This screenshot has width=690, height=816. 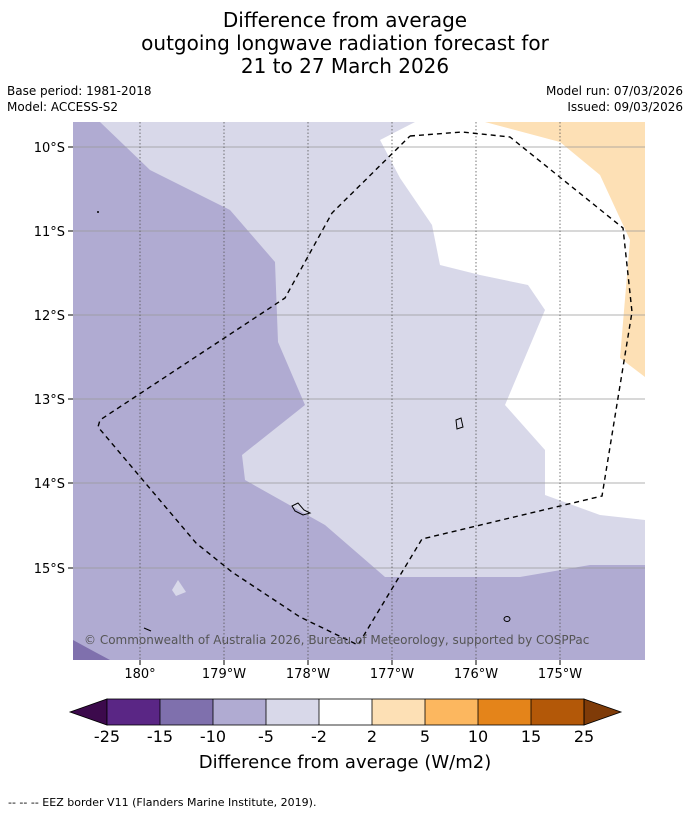 What do you see at coordinates (625, 107) in the screenshot?
I see `issued-label: Issued: 09/03/2026` at bounding box center [625, 107].